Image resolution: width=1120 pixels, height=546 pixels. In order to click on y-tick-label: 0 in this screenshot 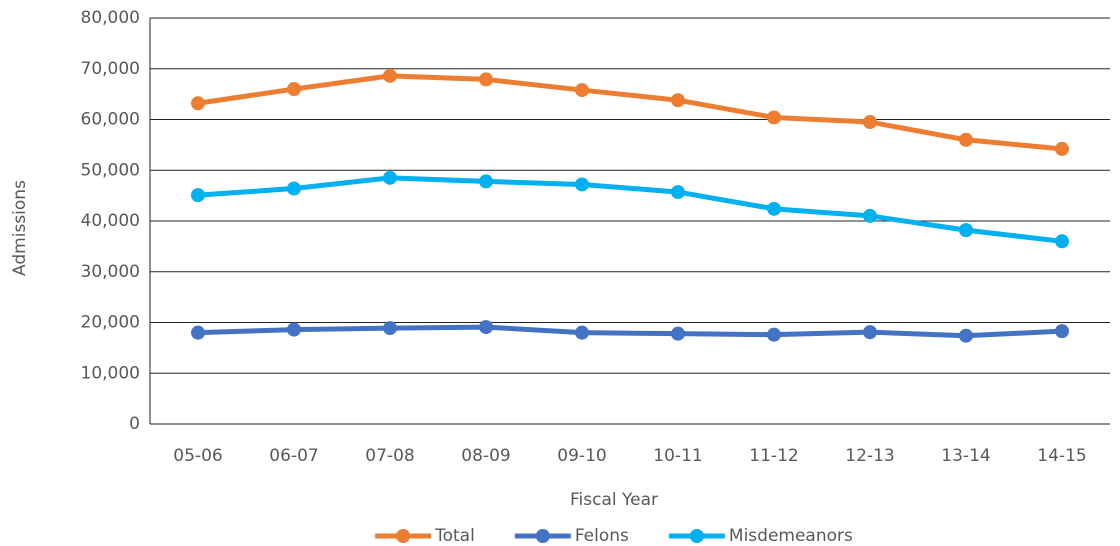, I will do `click(134, 424)`.